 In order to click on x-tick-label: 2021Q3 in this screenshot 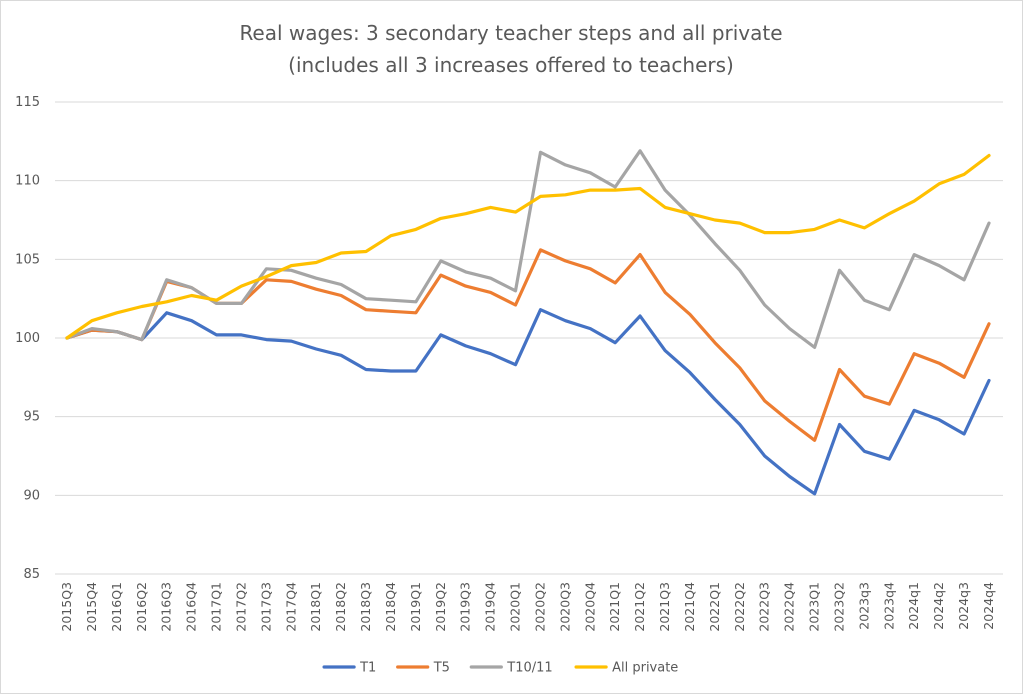, I will do `click(664, 607)`.